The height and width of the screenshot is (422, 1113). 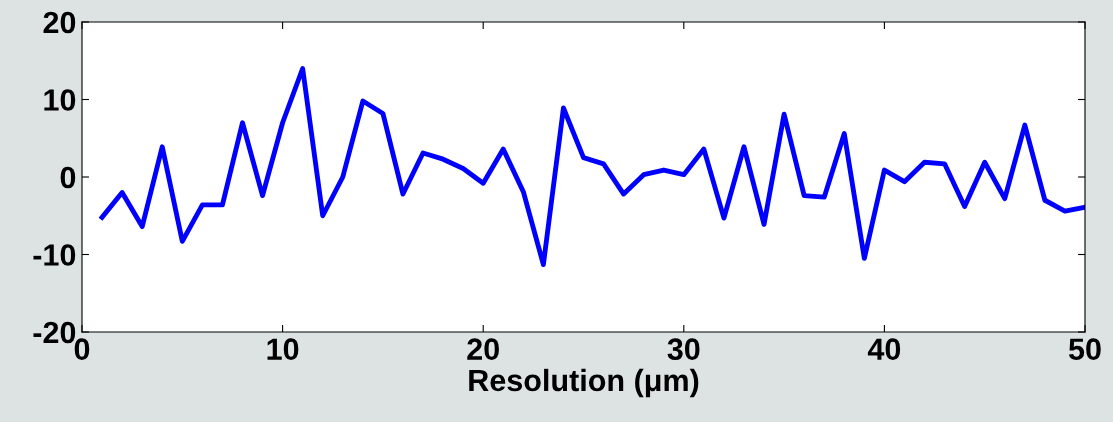 What do you see at coordinates (59, 22) in the screenshot?
I see `y-tick-label: 20` at bounding box center [59, 22].